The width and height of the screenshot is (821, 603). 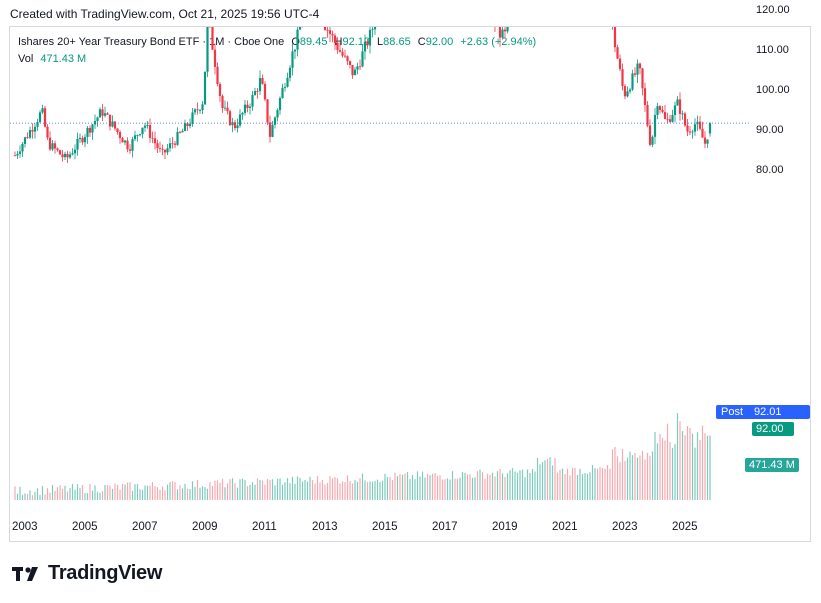 What do you see at coordinates (309, 42) in the screenshot?
I see `legend-open: O89.45` at bounding box center [309, 42].